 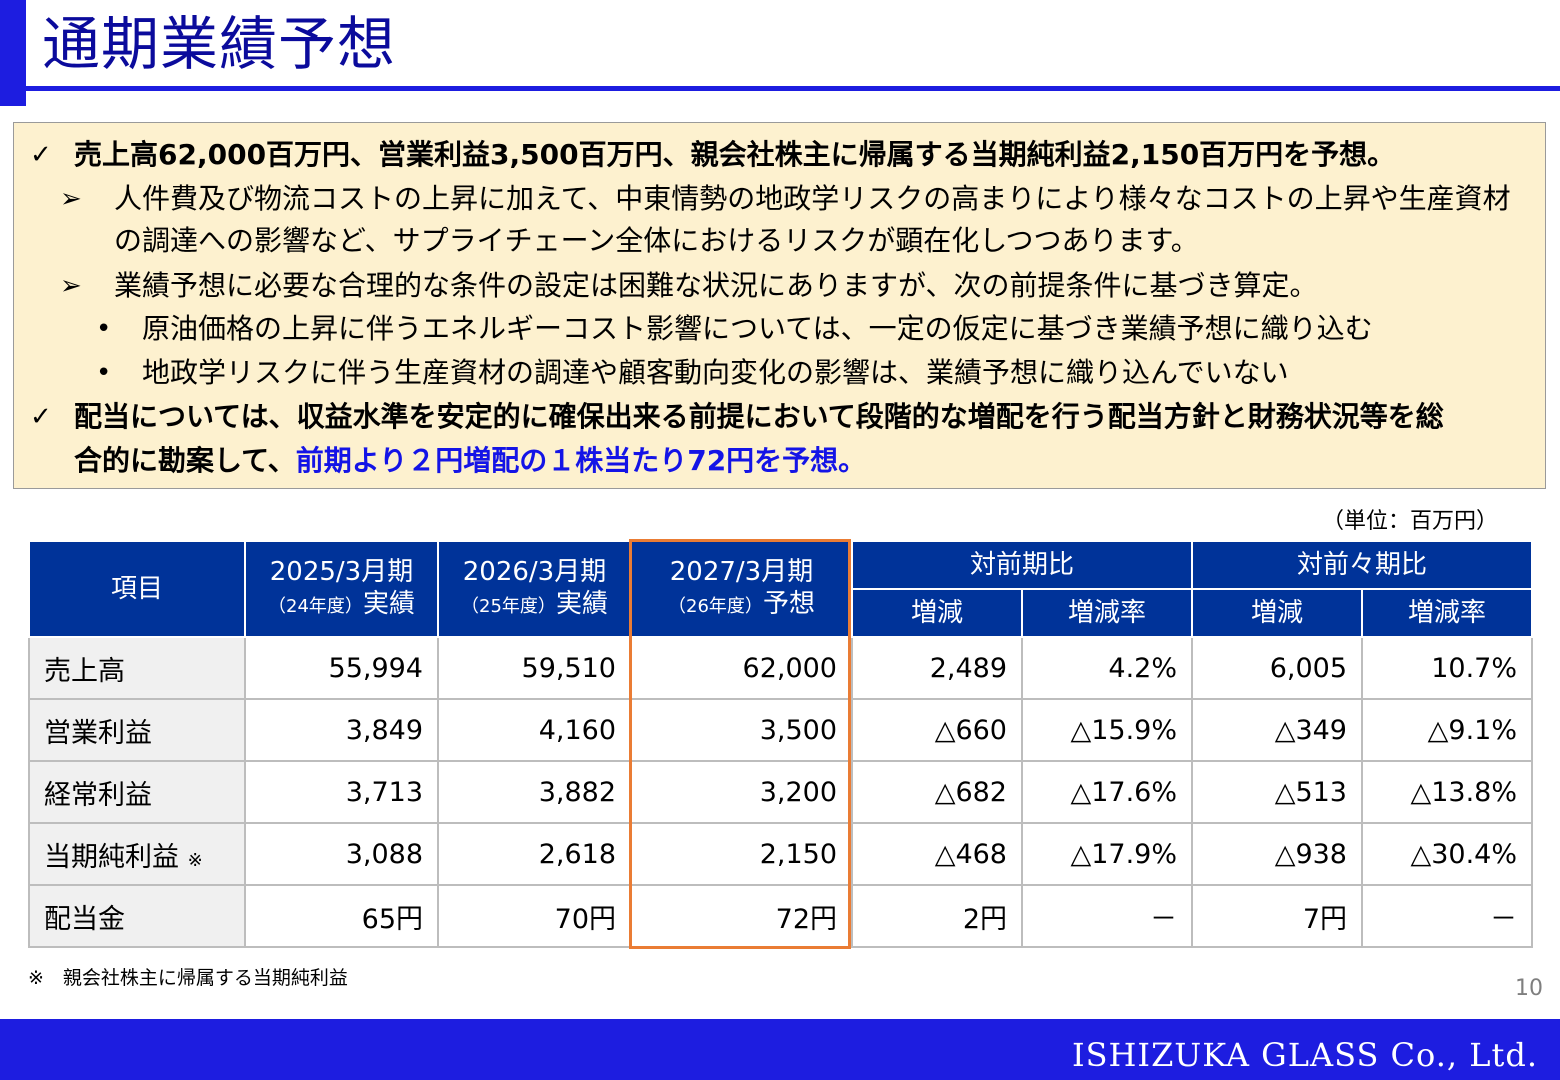 I want to click on title-underline, so click(x=793, y=88).